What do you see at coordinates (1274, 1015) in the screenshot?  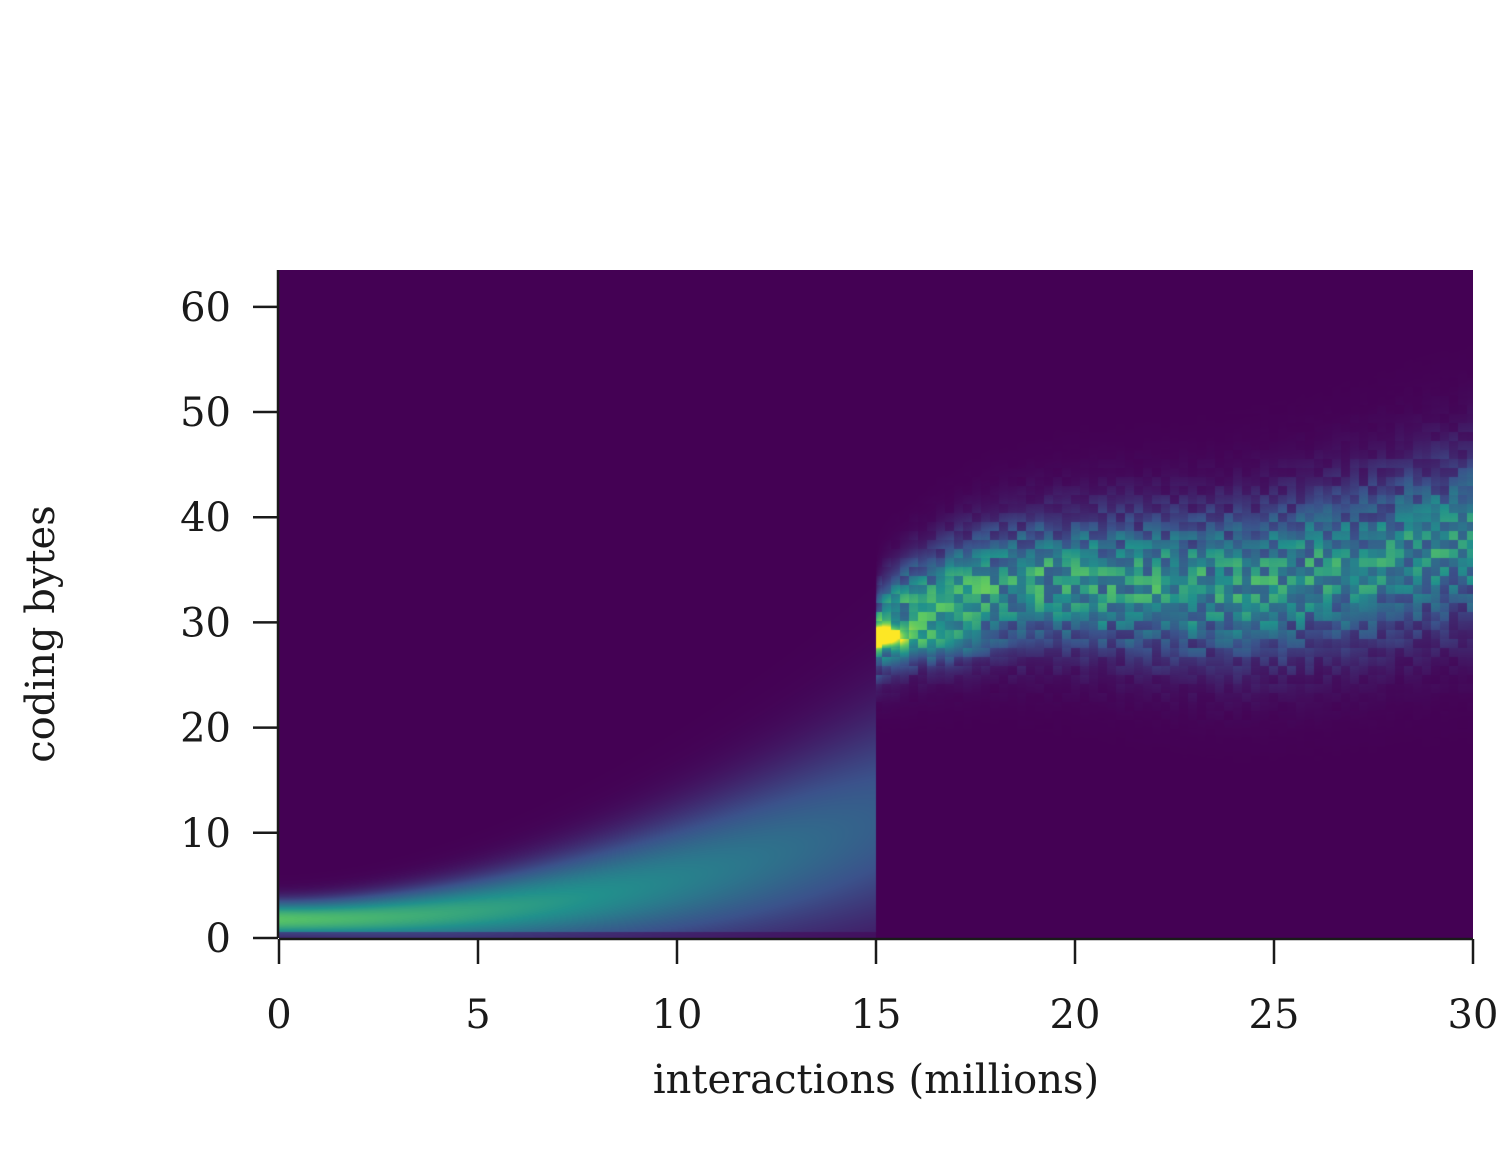 I see `x-tick-label: 25` at bounding box center [1274, 1015].